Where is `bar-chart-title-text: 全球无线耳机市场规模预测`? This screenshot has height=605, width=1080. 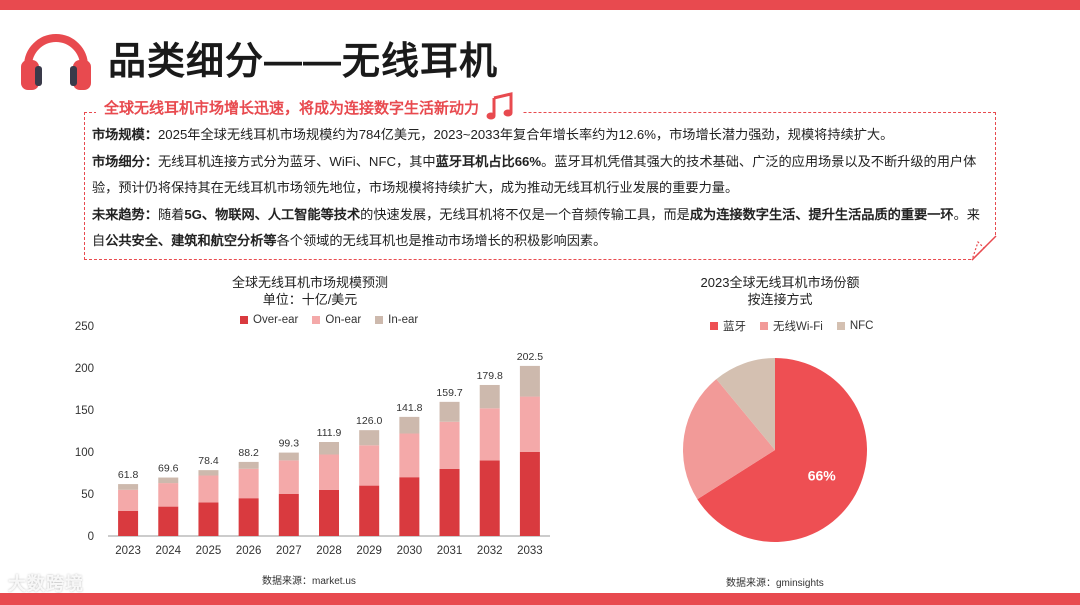 bar-chart-title-text: 全球无线耳机市场规模预测 is located at coordinates (309, 282).